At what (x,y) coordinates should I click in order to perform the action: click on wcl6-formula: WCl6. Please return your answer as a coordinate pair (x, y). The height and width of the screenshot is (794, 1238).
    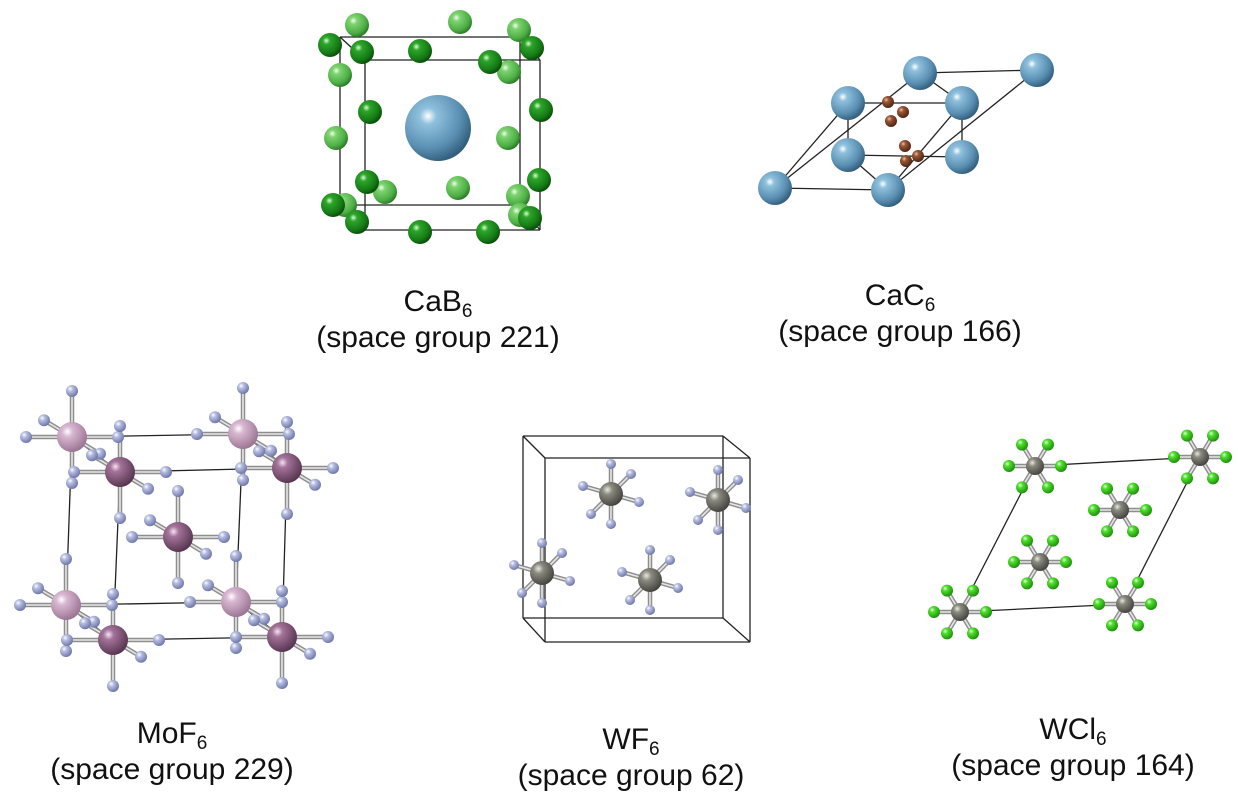
    Looking at the image, I should click on (1073, 731).